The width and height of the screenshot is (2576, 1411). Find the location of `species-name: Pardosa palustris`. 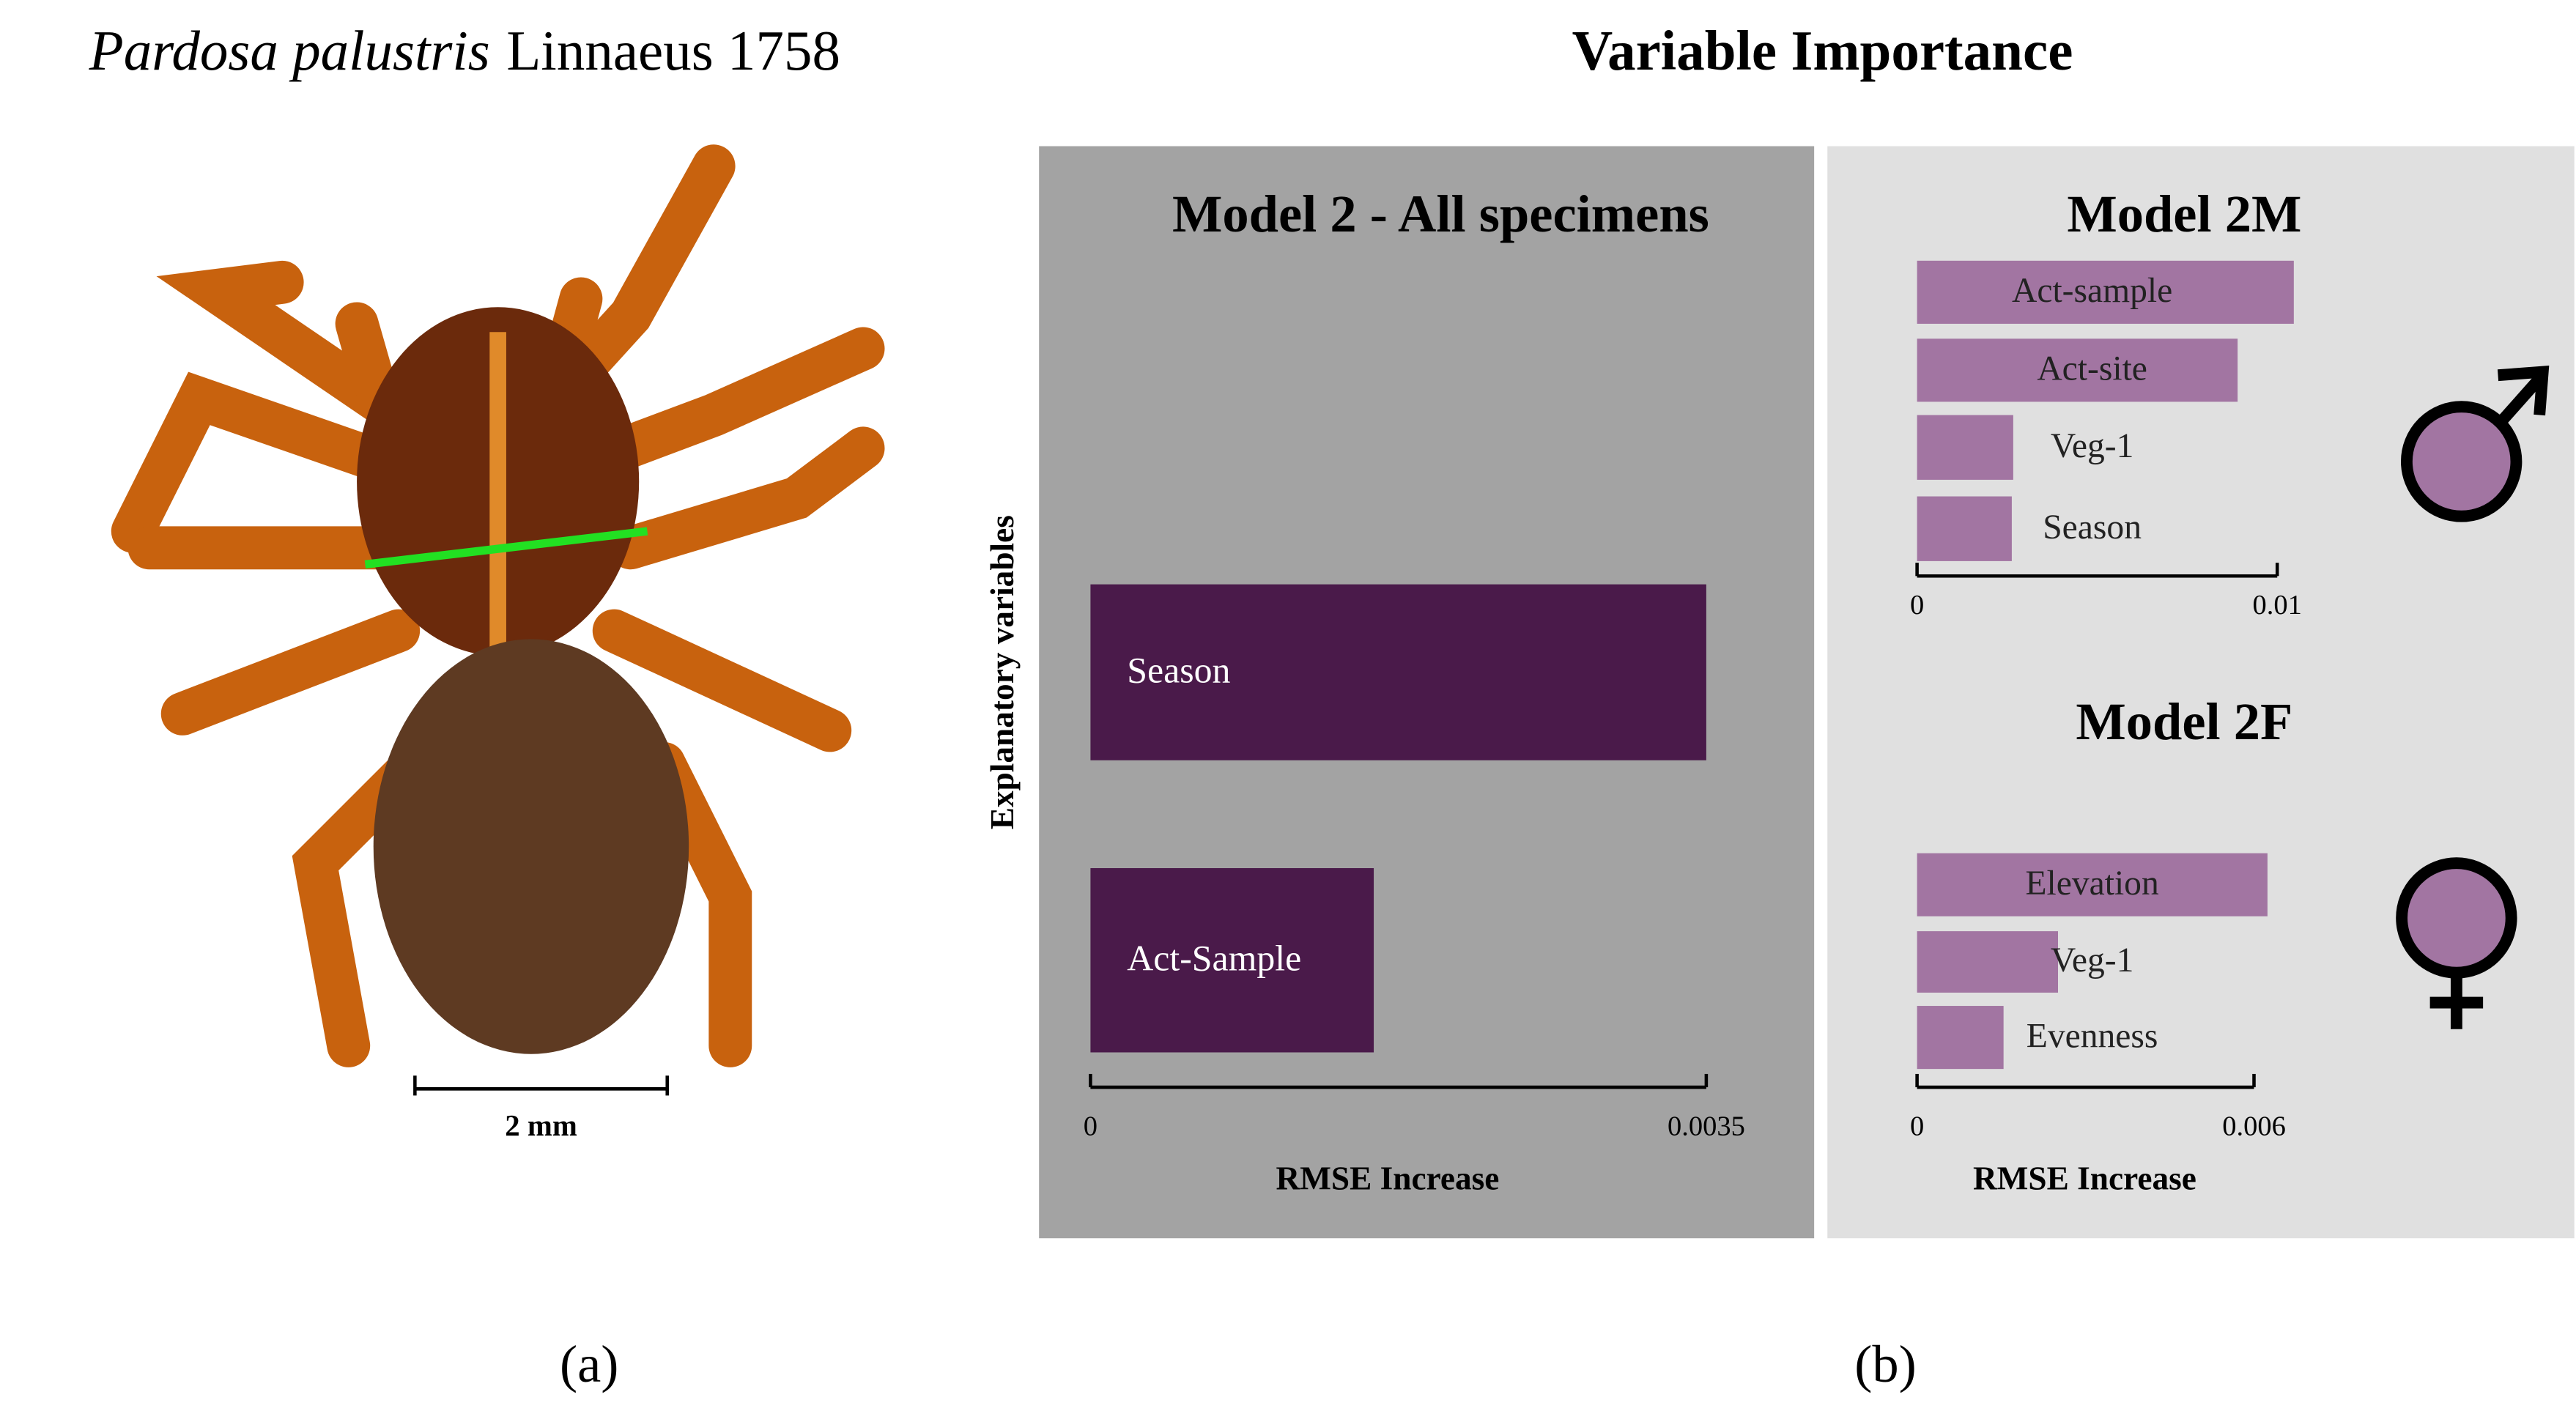

species-name: Pardosa palustris is located at coordinates (289, 50).